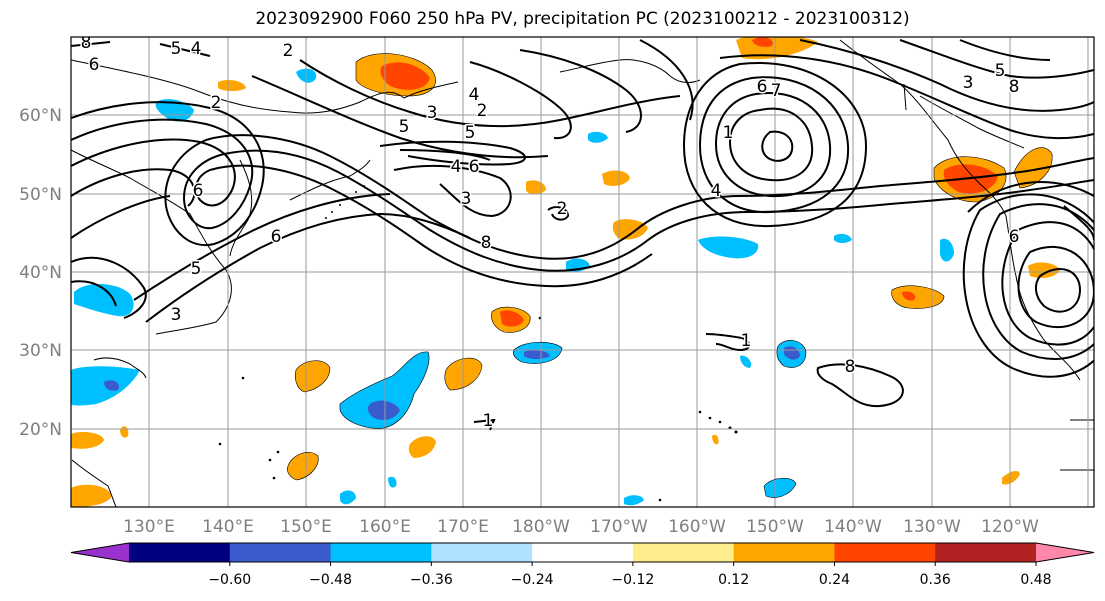 Image resolution: width=1105 pixels, height=601 pixels. I want to click on colorbar-tick-label: −0.60, so click(229, 580).